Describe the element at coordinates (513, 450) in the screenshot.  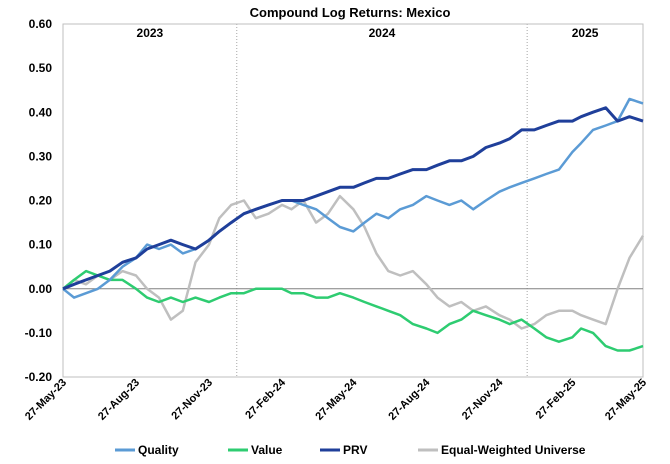
I see `legend-label: Equal-Weighted Universe` at that location.